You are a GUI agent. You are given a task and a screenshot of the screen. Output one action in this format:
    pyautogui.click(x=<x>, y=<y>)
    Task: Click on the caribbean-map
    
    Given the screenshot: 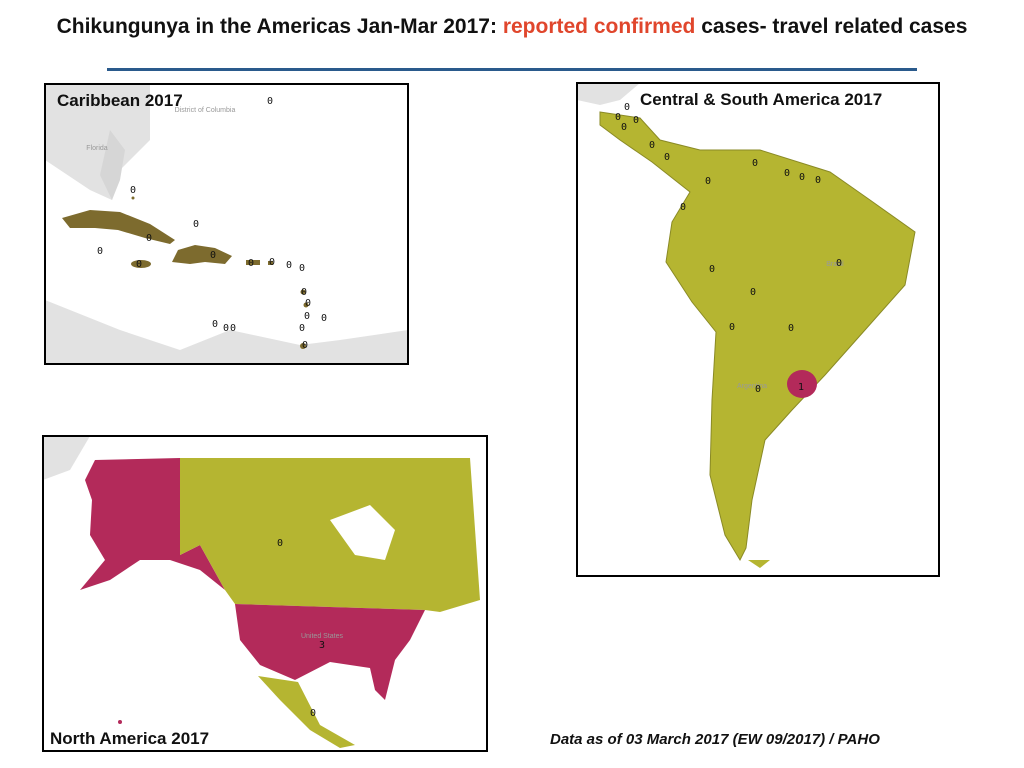 What is the action you would take?
    pyautogui.click(x=226, y=224)
    